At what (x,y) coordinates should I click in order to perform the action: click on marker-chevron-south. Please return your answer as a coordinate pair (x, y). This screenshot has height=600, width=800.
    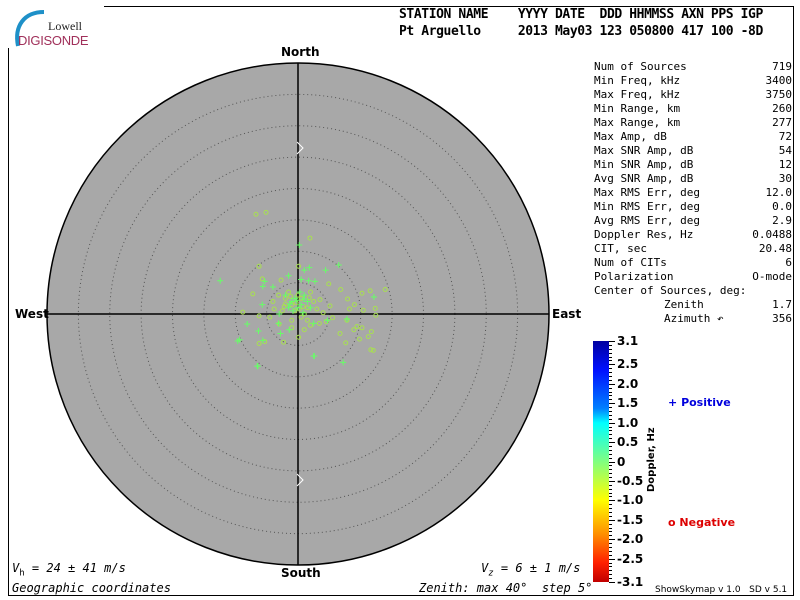
    Looking at the image, I should click on (300, 480).